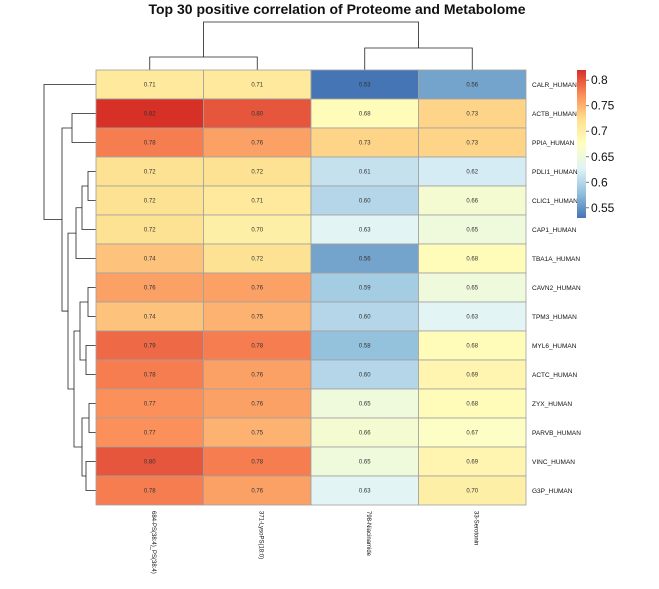  I want to click on legend-tick-label: 0.75, so click(603, 106).